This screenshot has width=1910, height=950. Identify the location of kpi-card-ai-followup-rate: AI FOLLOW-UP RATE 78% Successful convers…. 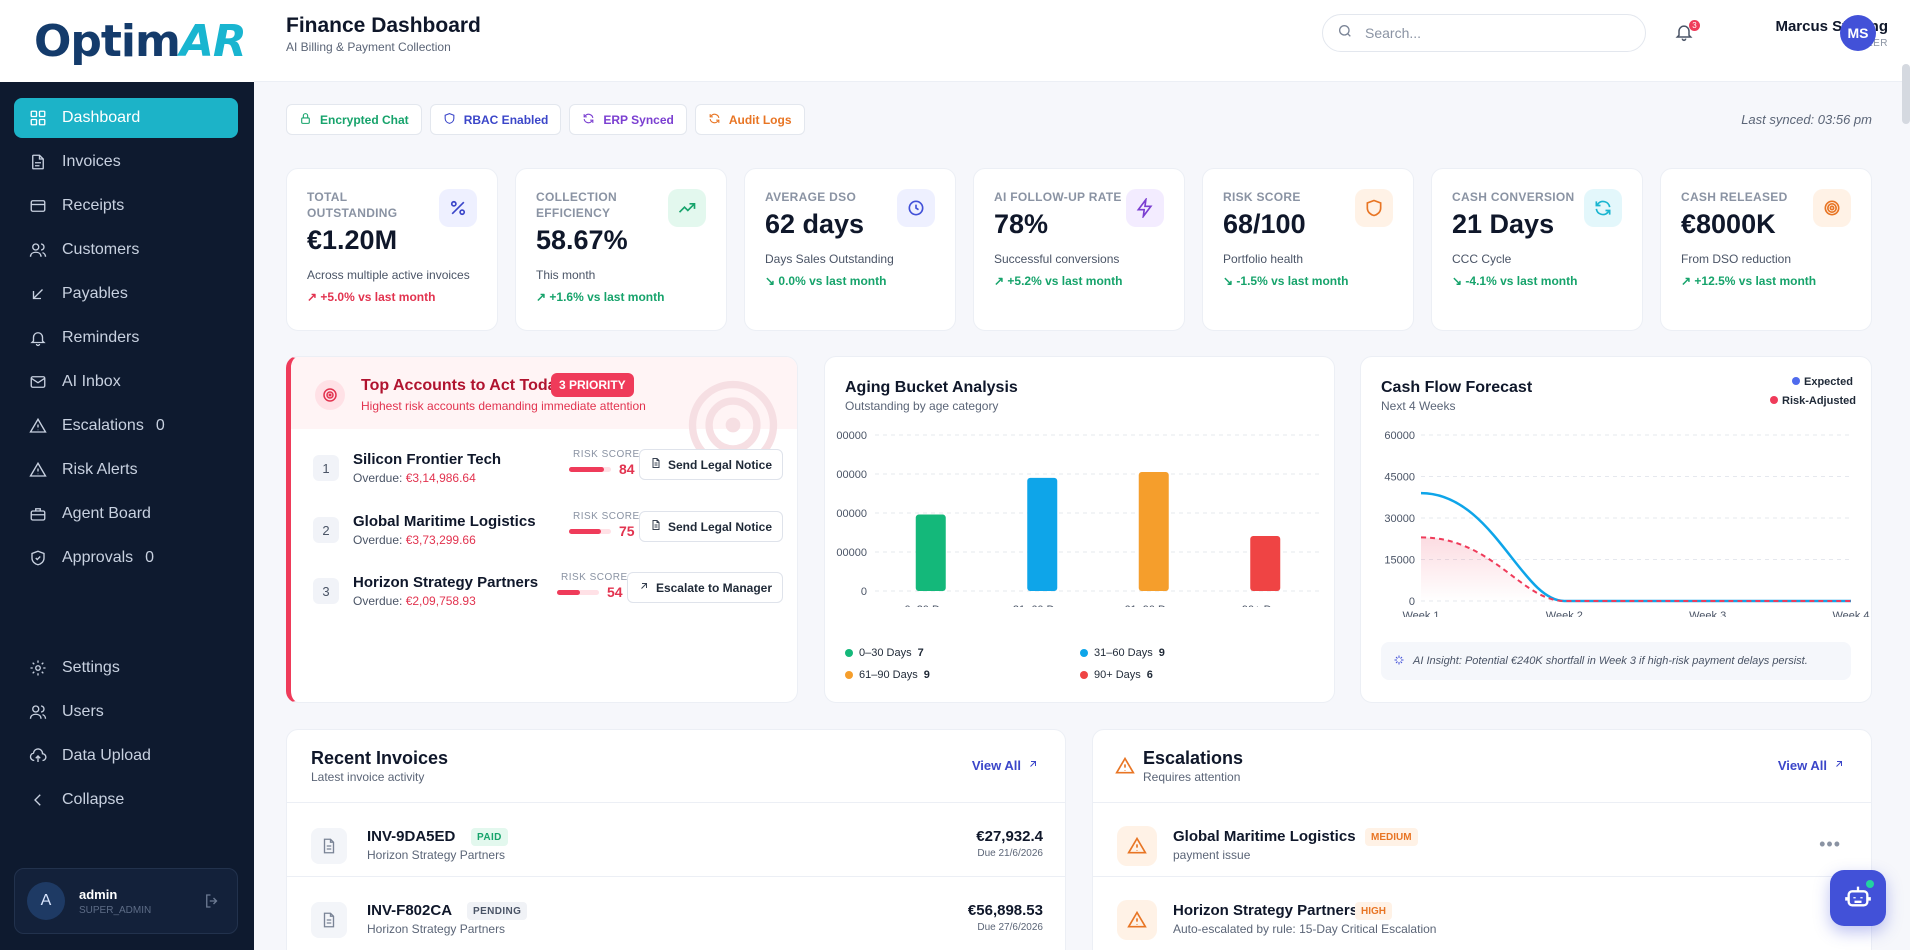
(1079, 249).